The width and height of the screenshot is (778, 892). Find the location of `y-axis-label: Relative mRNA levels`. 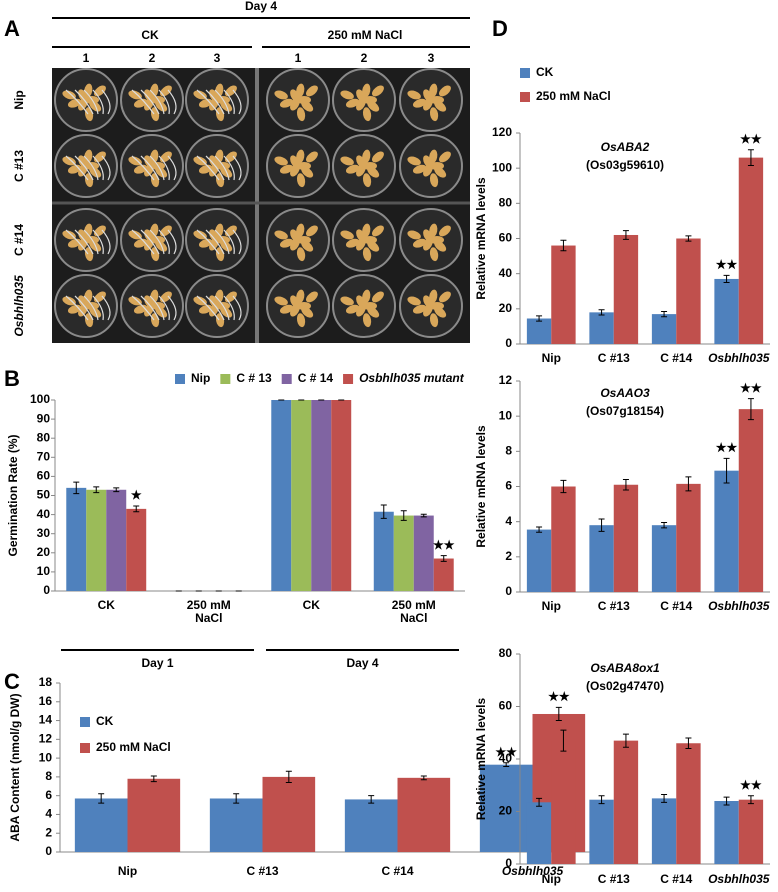

y-axis-label: Relative mRNA levels is located at coordinates (481, 486).